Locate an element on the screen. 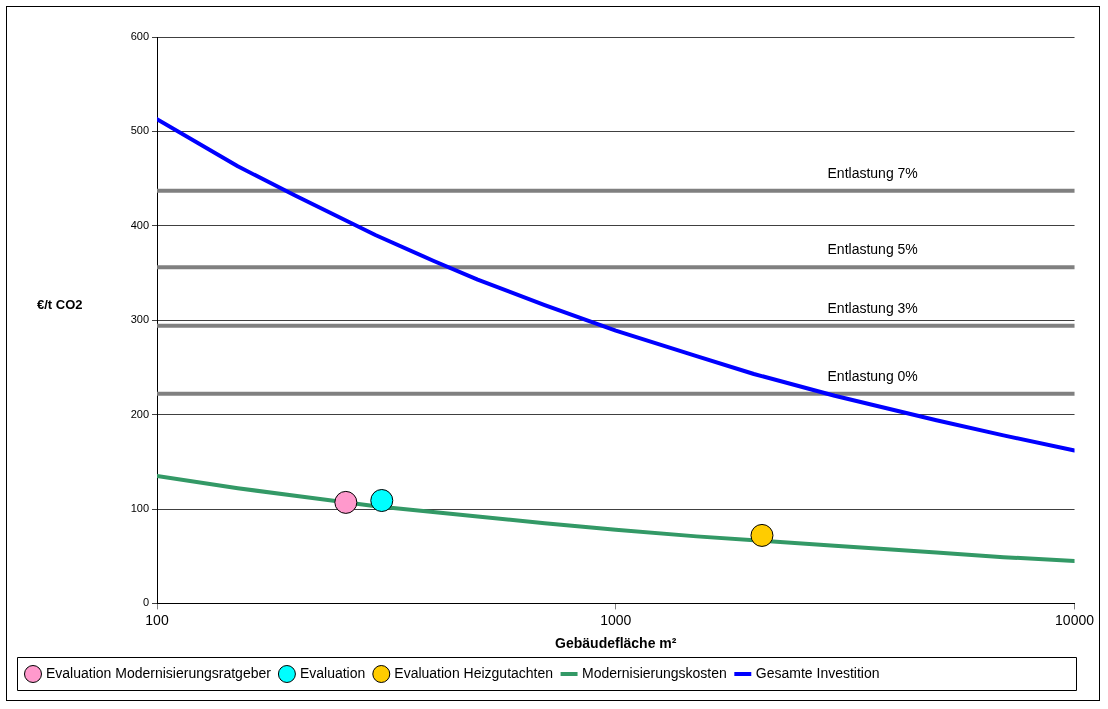  y-tick-label: 200 is located at coordinates (139, 413).